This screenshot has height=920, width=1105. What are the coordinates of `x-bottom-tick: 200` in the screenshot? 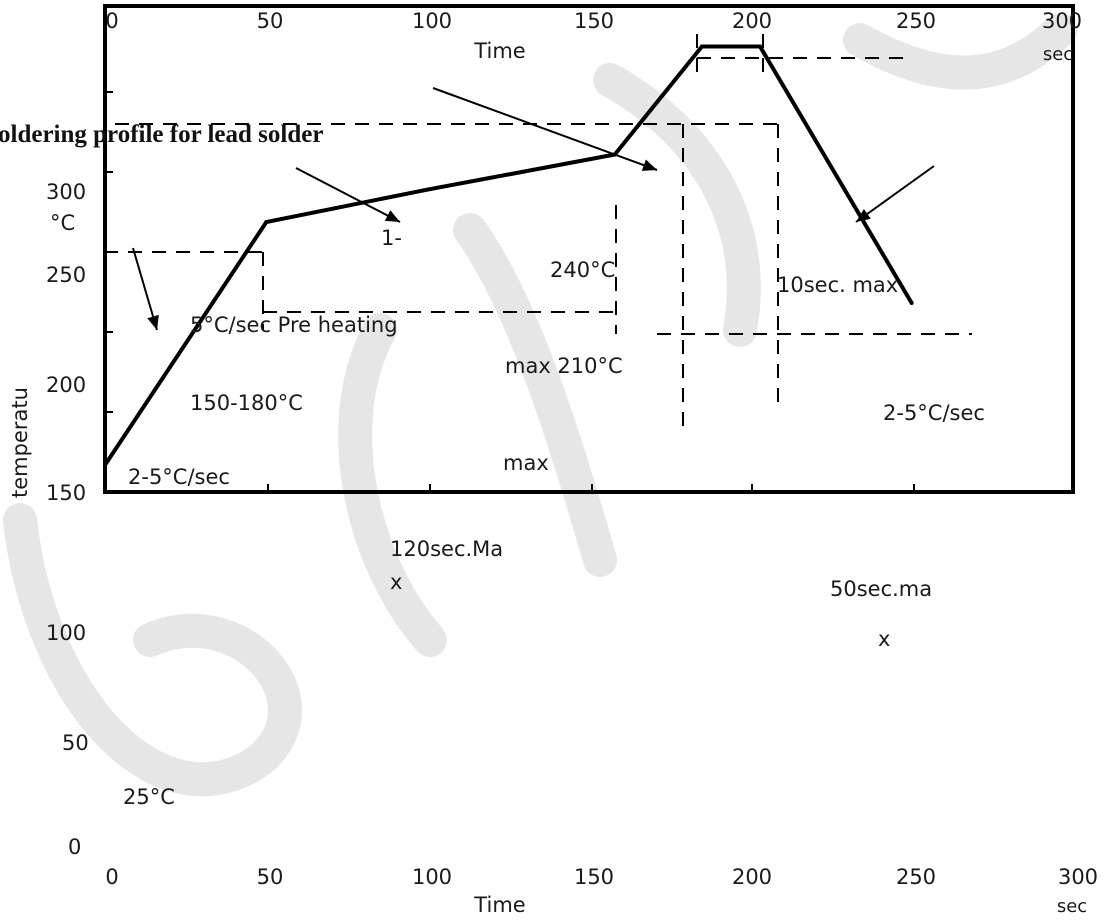 It's located at (752, 877).